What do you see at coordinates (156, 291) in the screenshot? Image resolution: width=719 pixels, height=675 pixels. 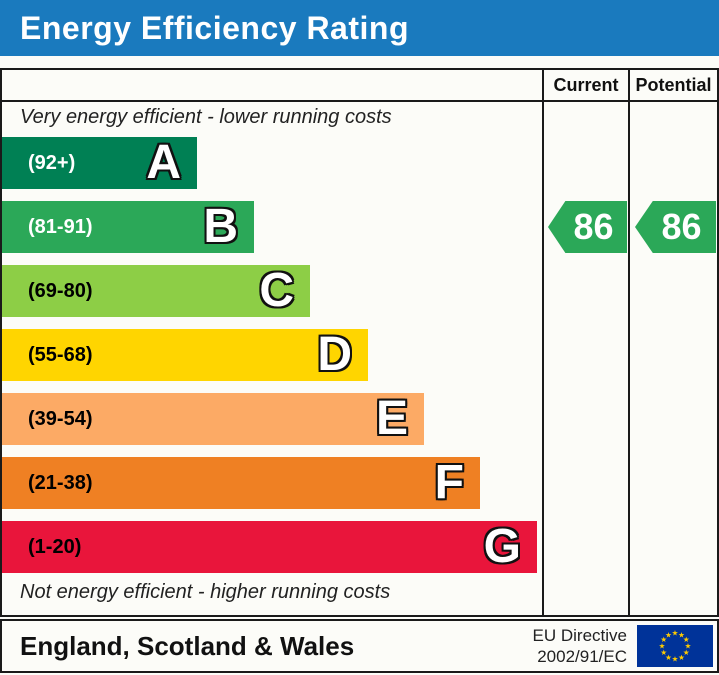 I see `band-c: (69-80) C` at bounding box center [156, 291].